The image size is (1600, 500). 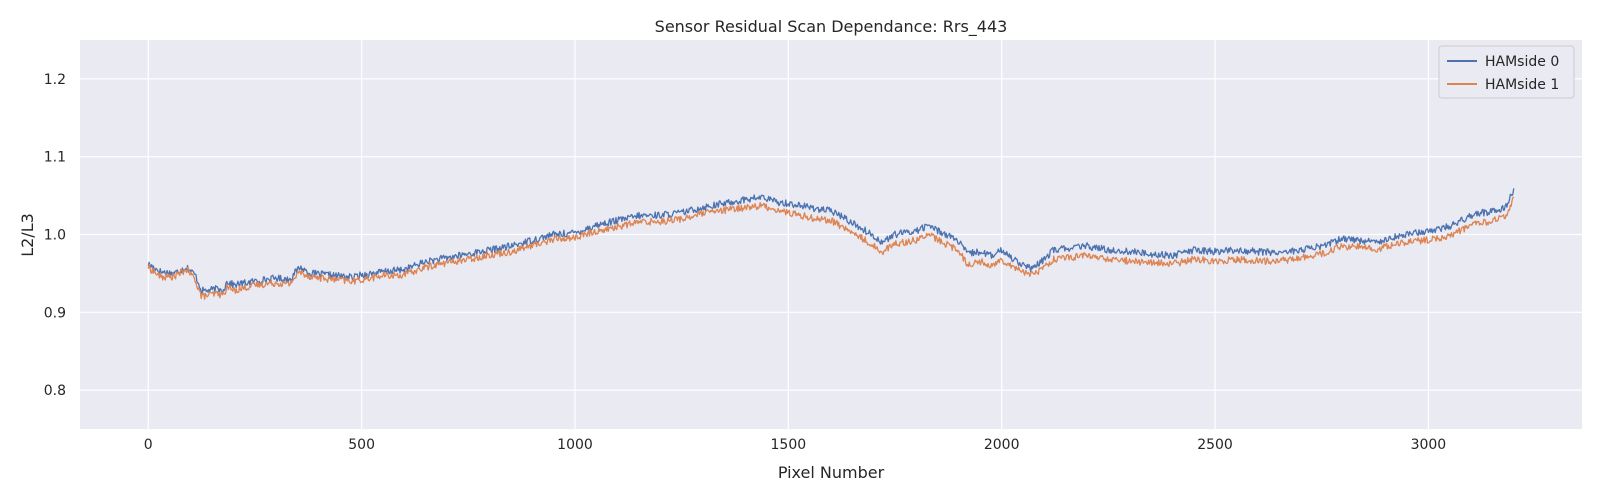 I want to click on x-tick-label: 0, so click(x=148, y=445).